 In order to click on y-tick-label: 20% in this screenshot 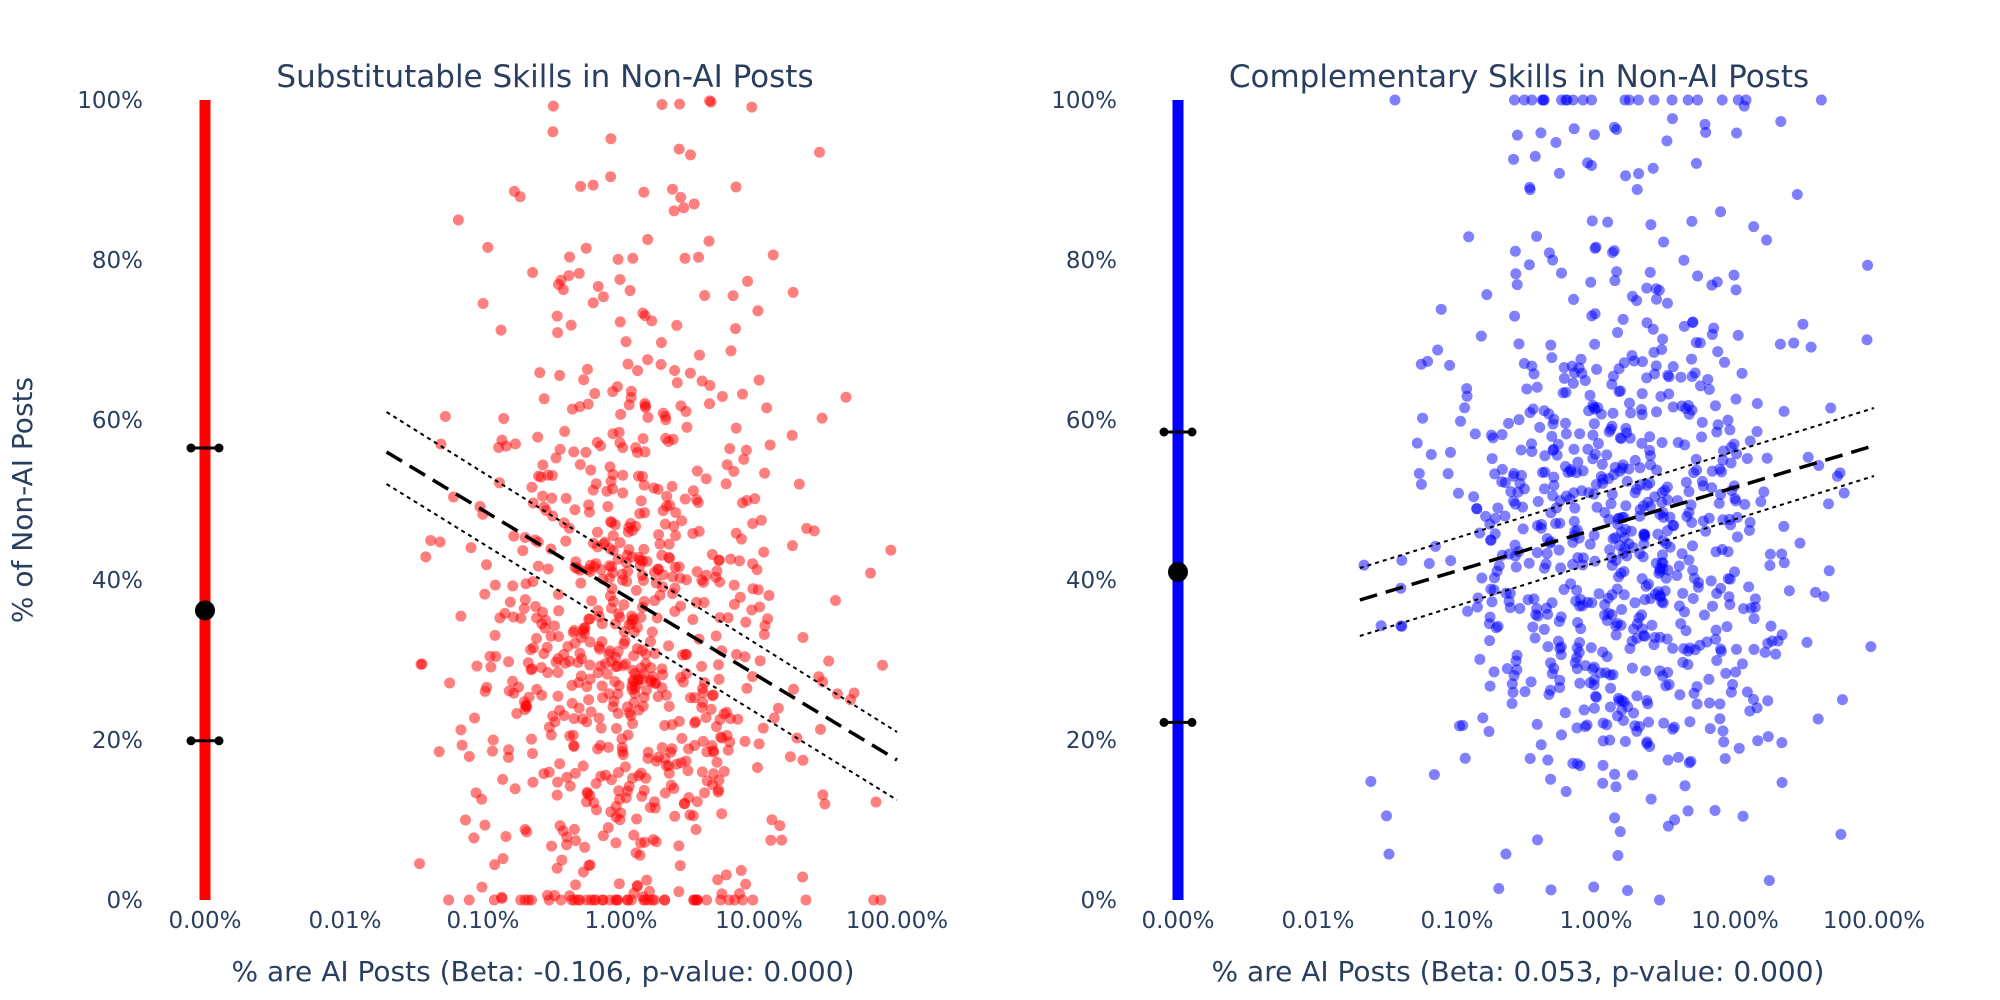, I will do `click(1091, 741)`.